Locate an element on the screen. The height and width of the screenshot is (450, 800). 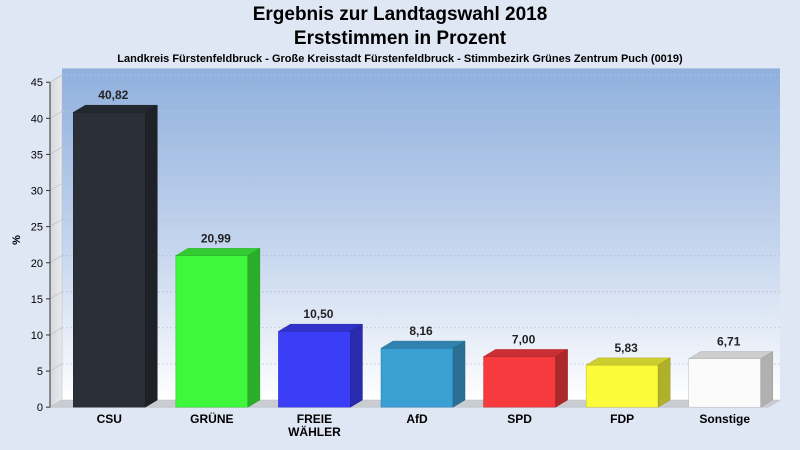
data-label: 5,83 is located at coordinates (626, 348).